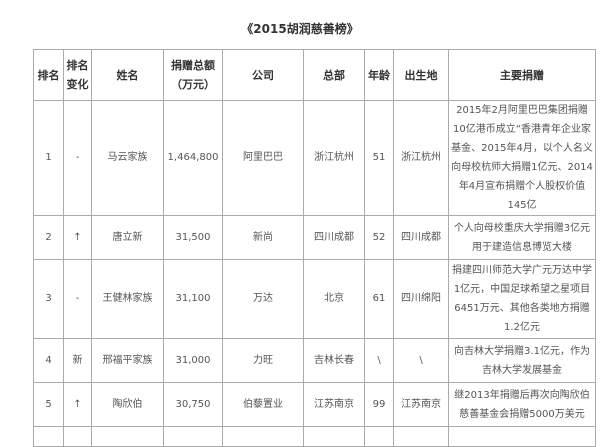 This screenshot has height=447, width=600. Describe the element at coordinates (379, 158) in the screenshot. I see `cell-age: 51` at that location.